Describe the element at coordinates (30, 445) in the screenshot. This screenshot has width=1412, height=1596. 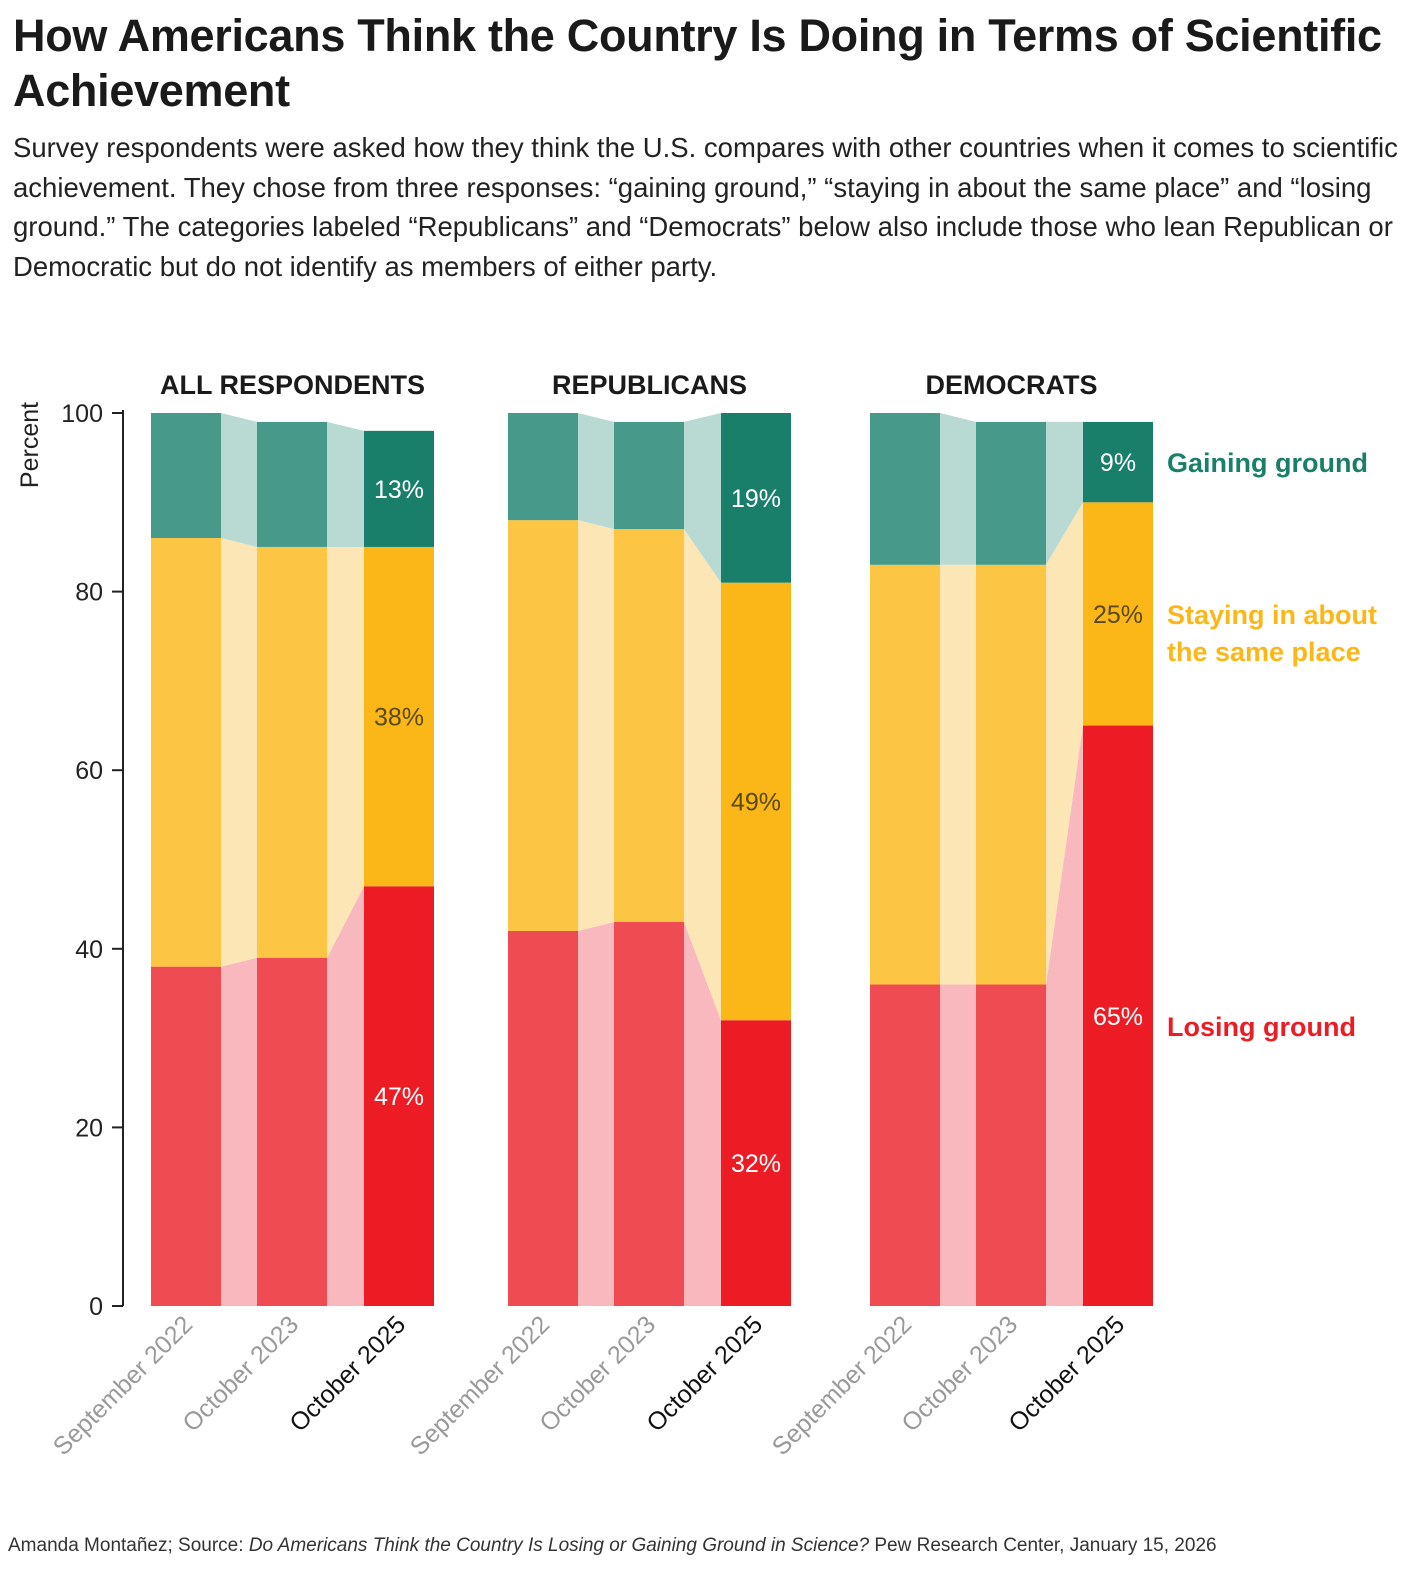
I see `y-axis-label: Percent` at that location.